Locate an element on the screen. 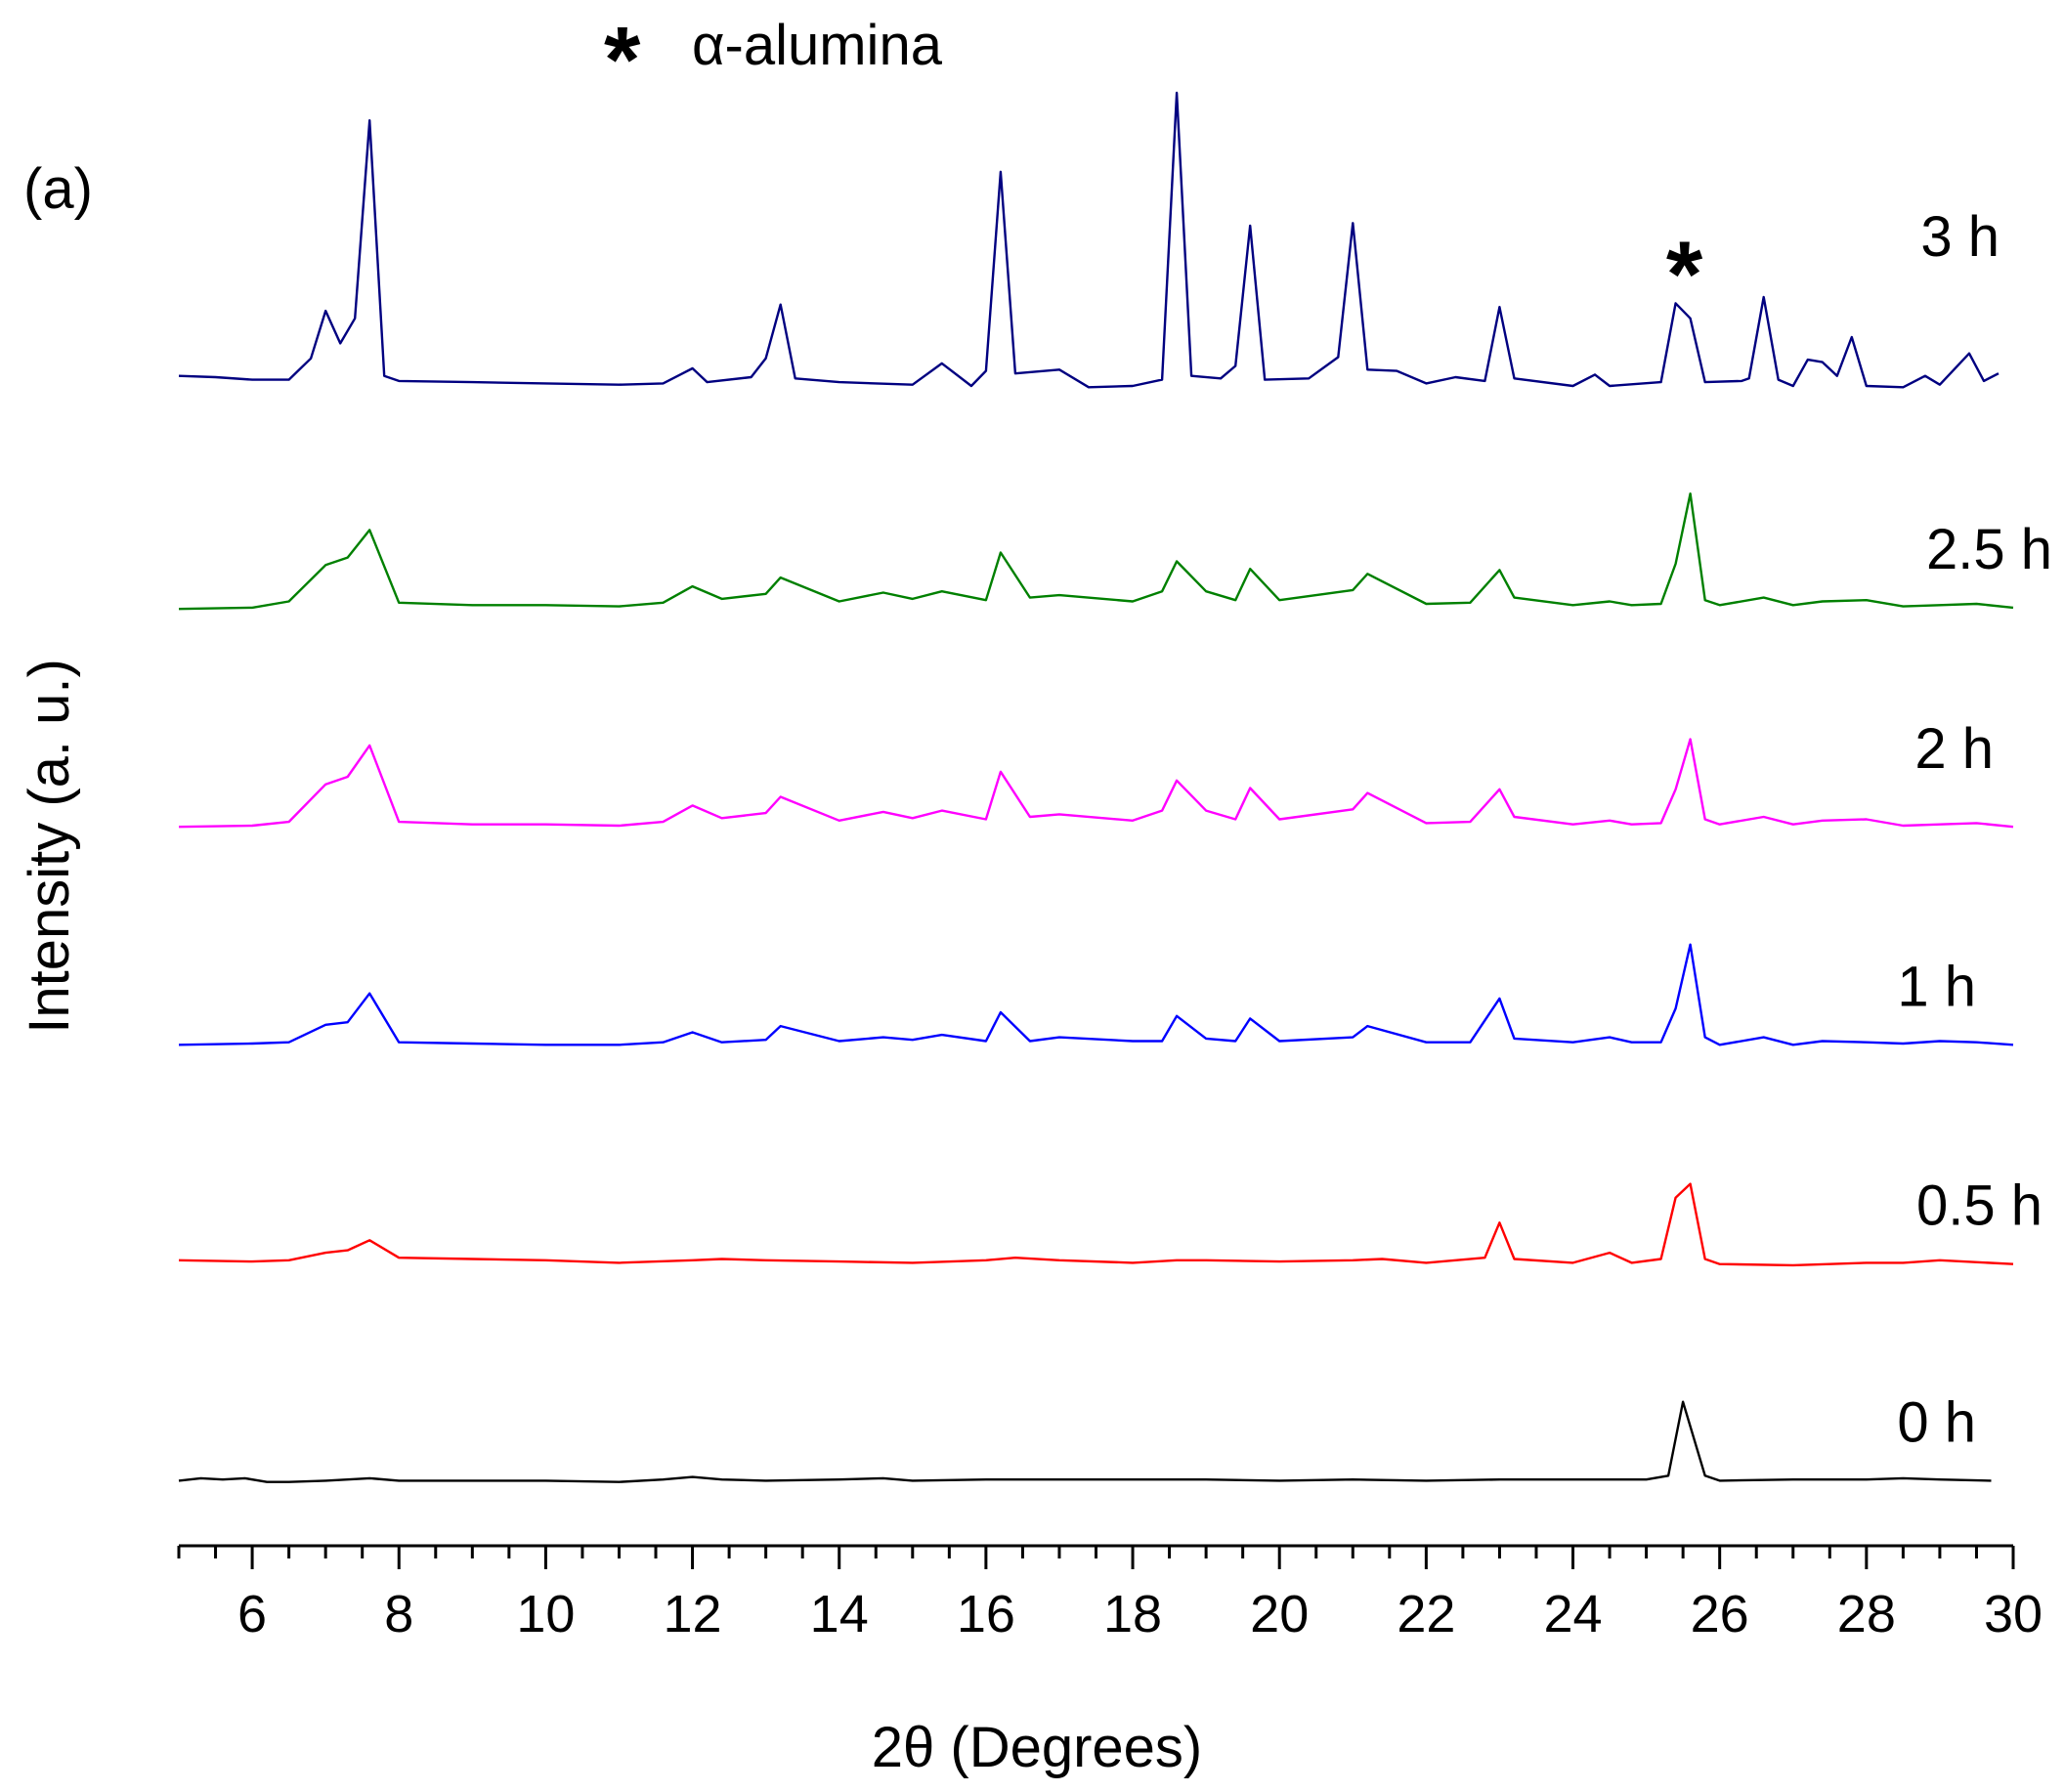 The width and height of the screenshot is (2064, 1792). series-line-3hh is located at coordinates (1089, 240).